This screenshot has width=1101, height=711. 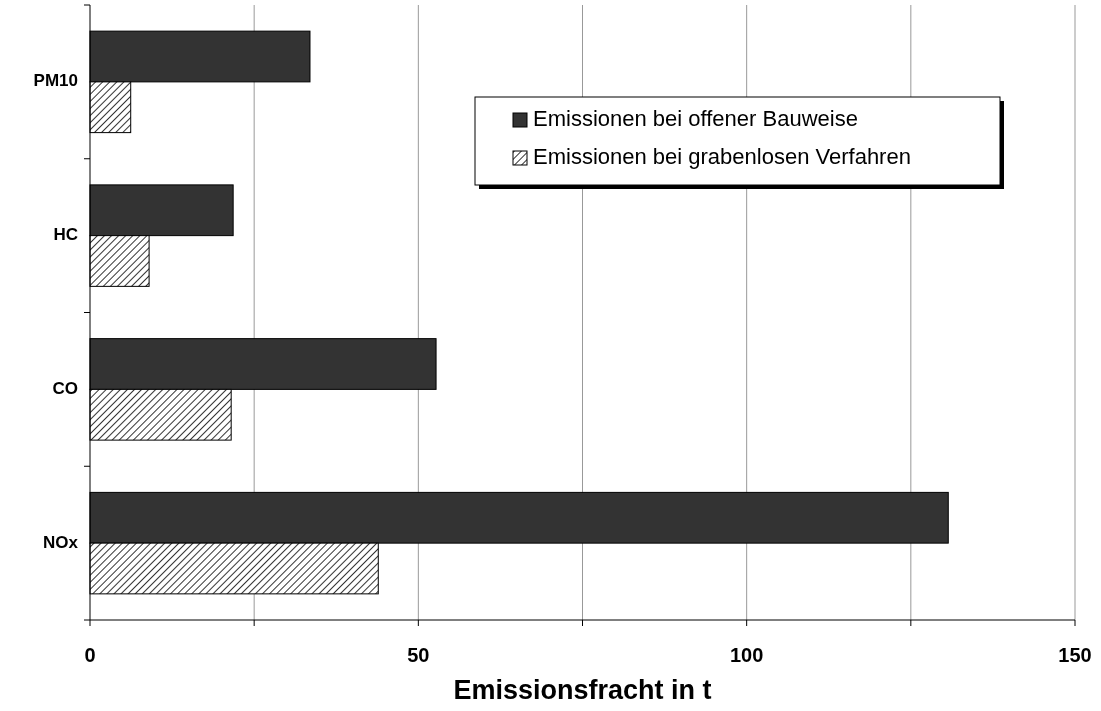 I want to click on x-tick-label: 50, so click(x=418, y=655).